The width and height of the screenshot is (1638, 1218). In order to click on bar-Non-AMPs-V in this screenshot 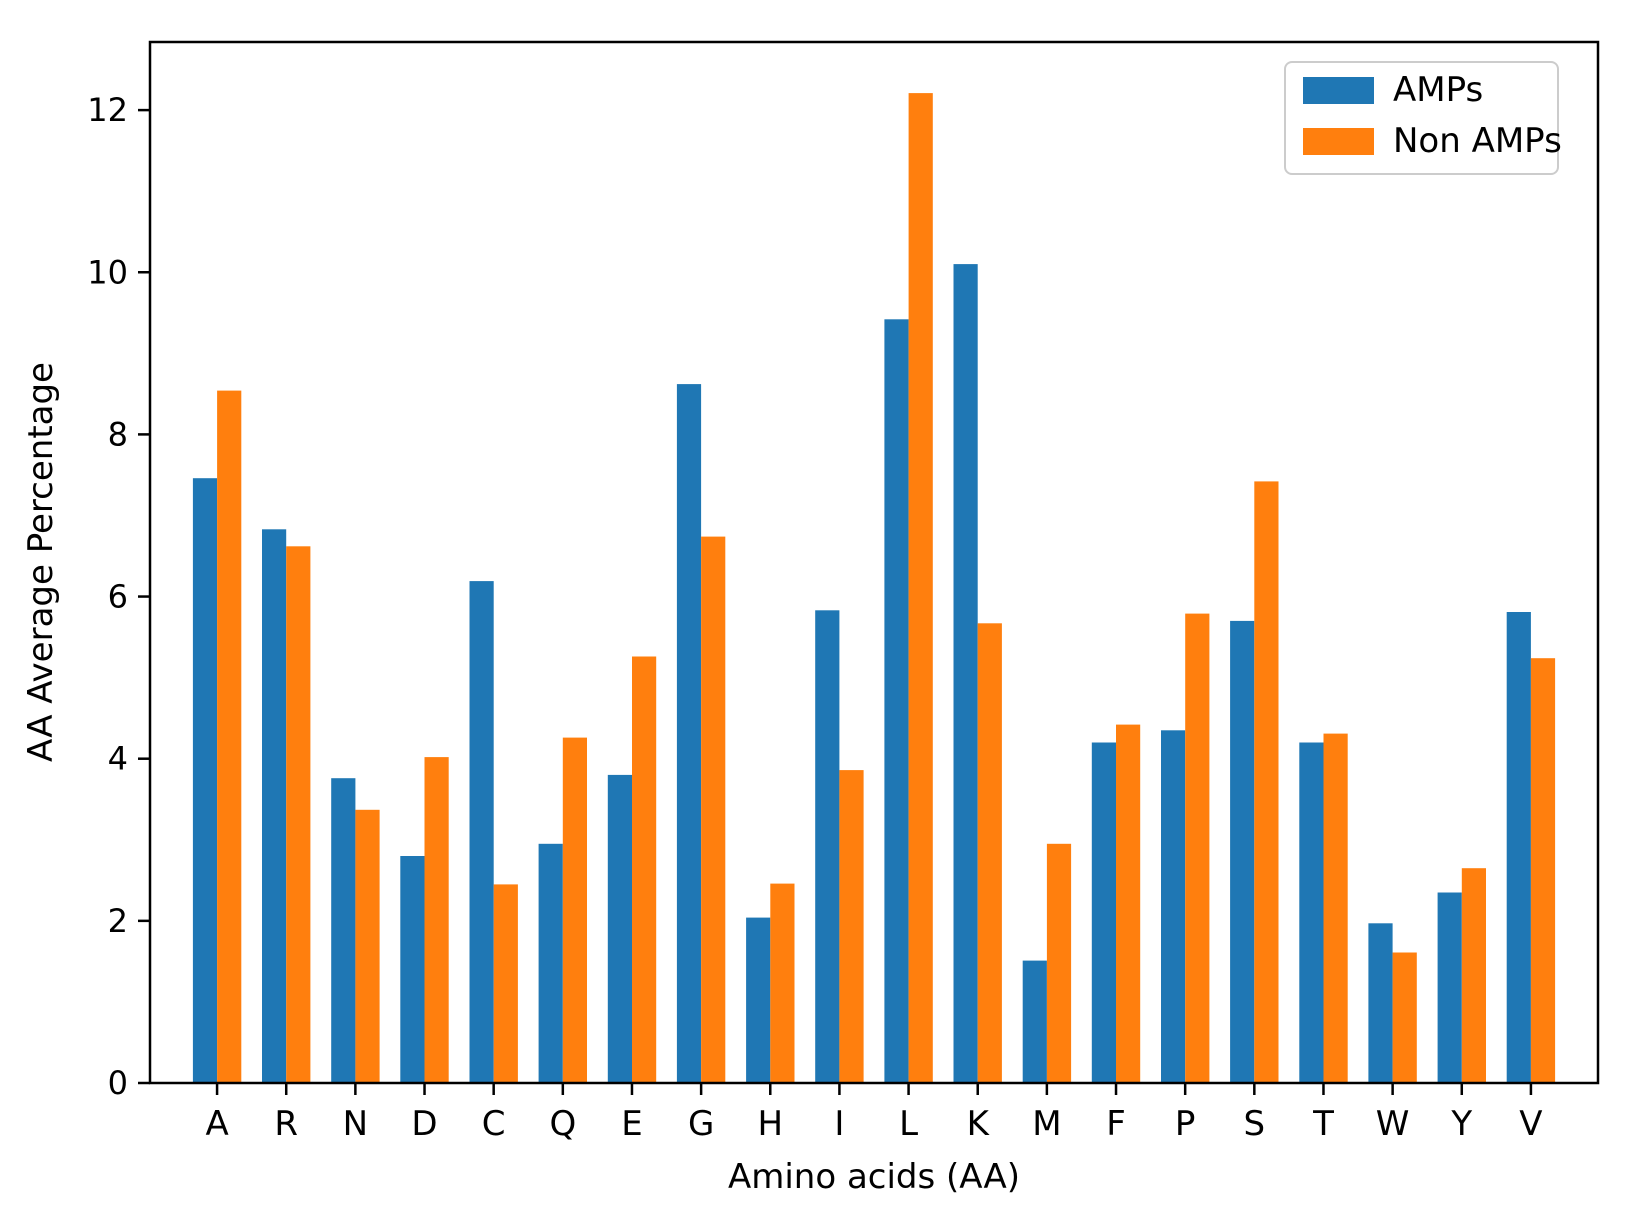, I will do `click(1543, 870)`.